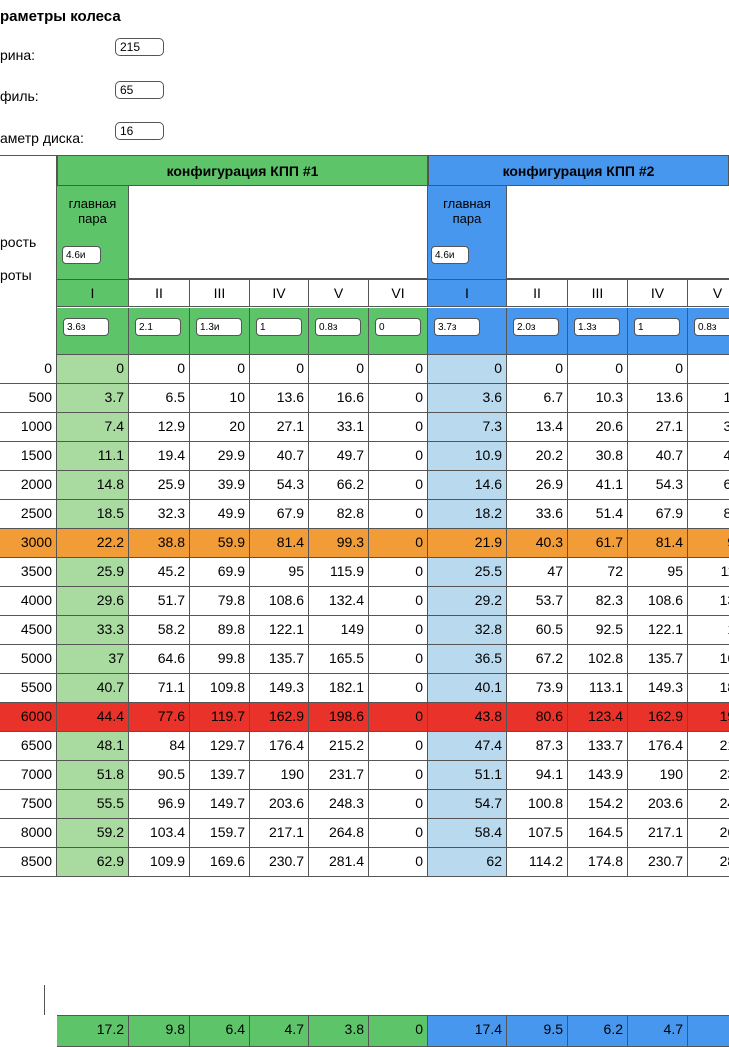 The width and height of the screenshot is (729, 1047). What do you see at coordinates (537, 514) in the screenshot?
I see `config2-speed-cell: 33.6` at bounding box center [537, 514].